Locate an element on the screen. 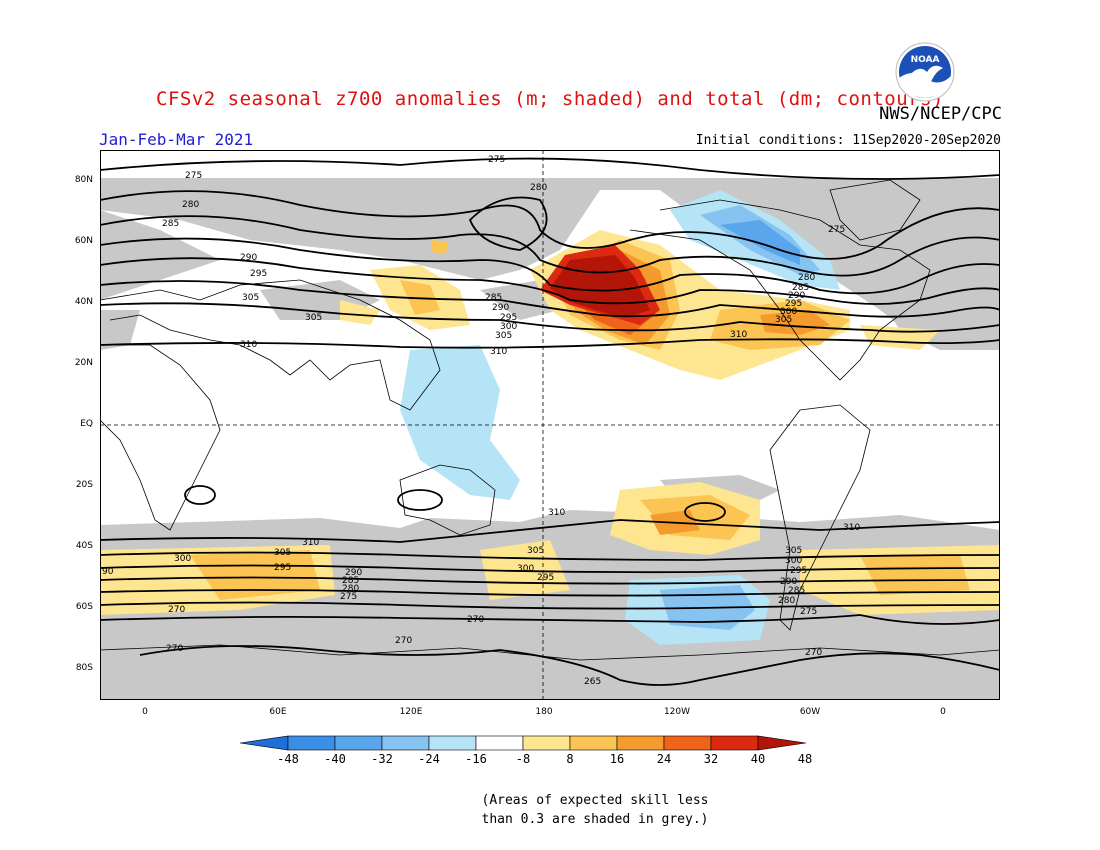  colorbar-tick-label: 40 is located at coordinates (758, 759).